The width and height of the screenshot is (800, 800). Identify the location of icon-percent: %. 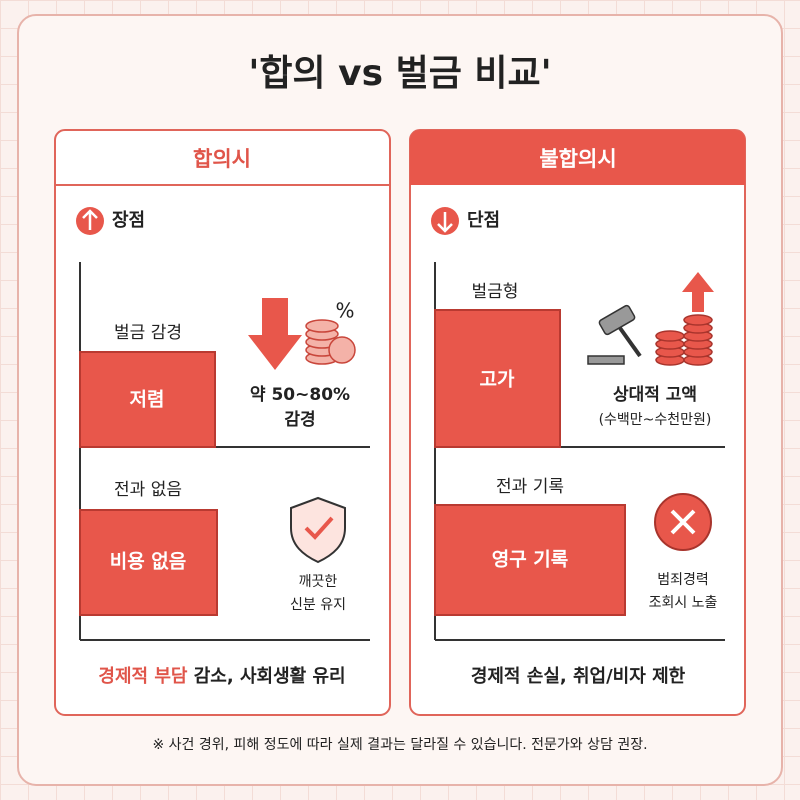
(344, 311).